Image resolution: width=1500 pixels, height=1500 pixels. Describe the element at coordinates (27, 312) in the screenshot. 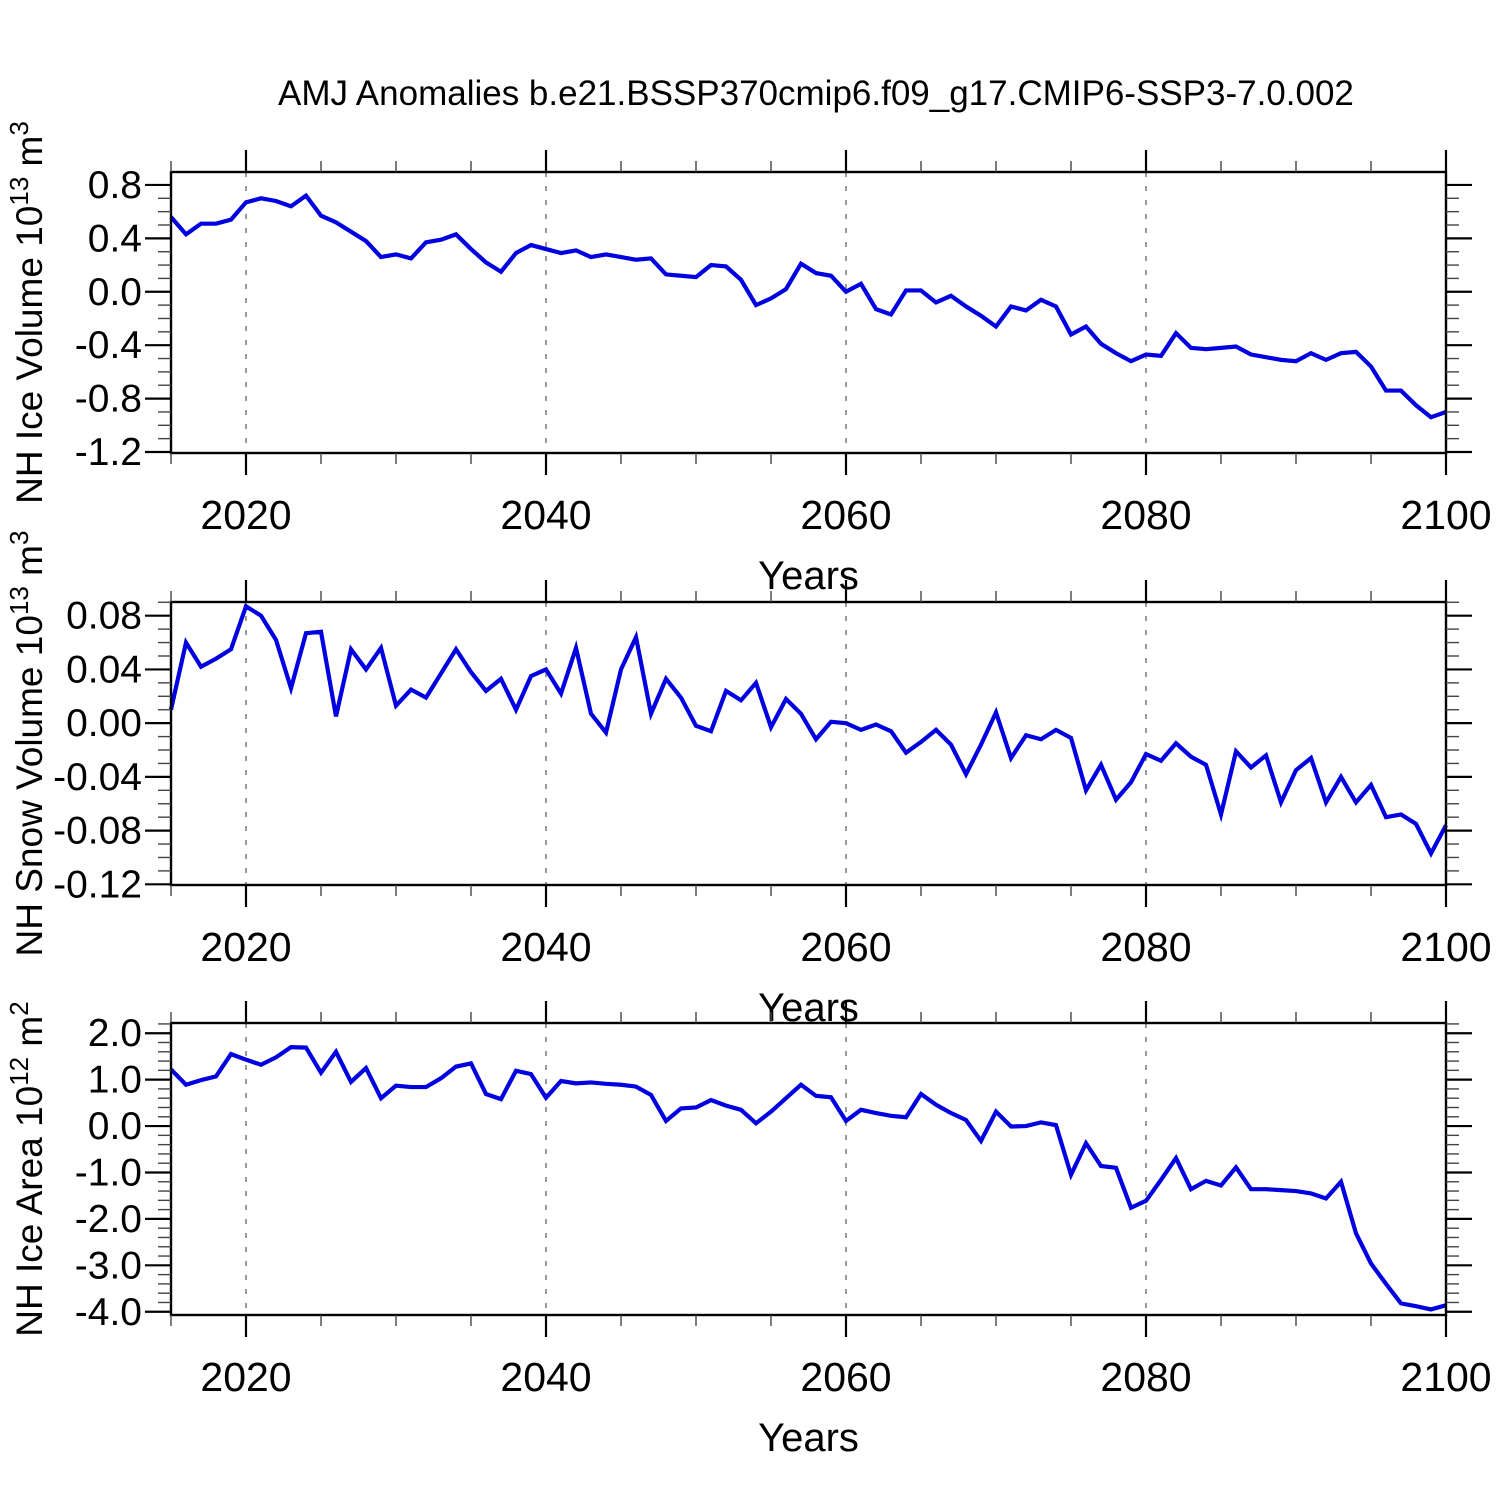

I see `y-axis-label: NH Ice Volume 1013 m3` at that location.